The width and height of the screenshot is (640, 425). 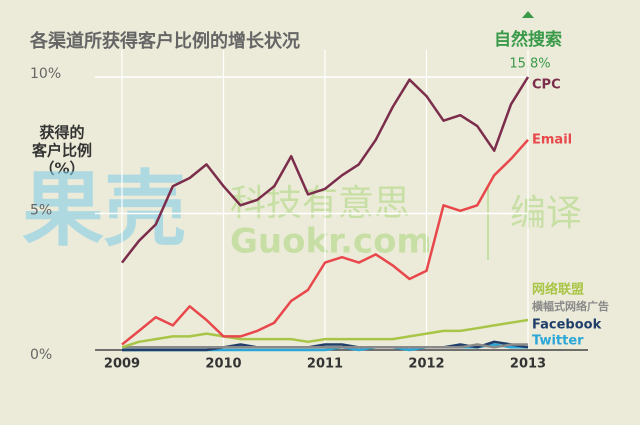 I want to click on y-axis-label: 客户比例, so click(x=61, y=151).